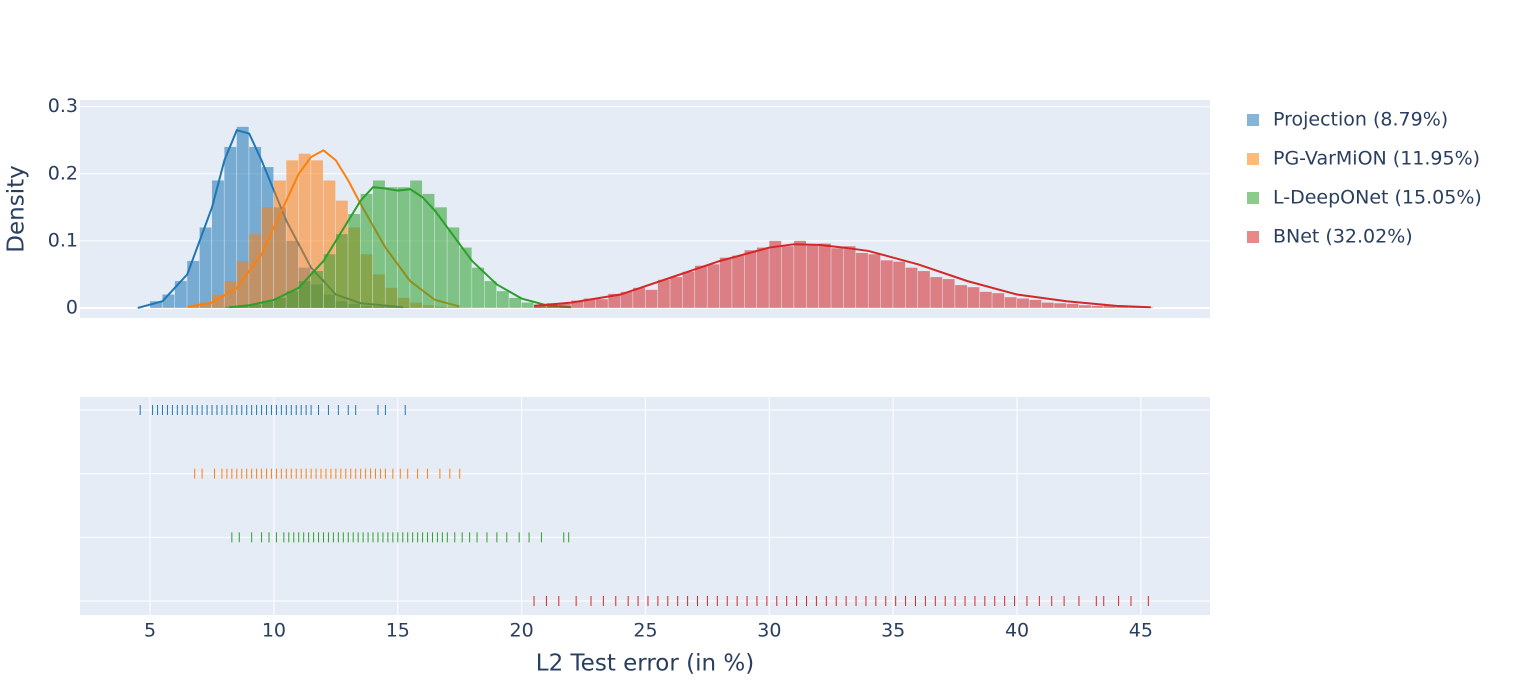  Describe the element at coordinates (398, 631) in the screenshot. I see `x-tick-label: 15` at that location.